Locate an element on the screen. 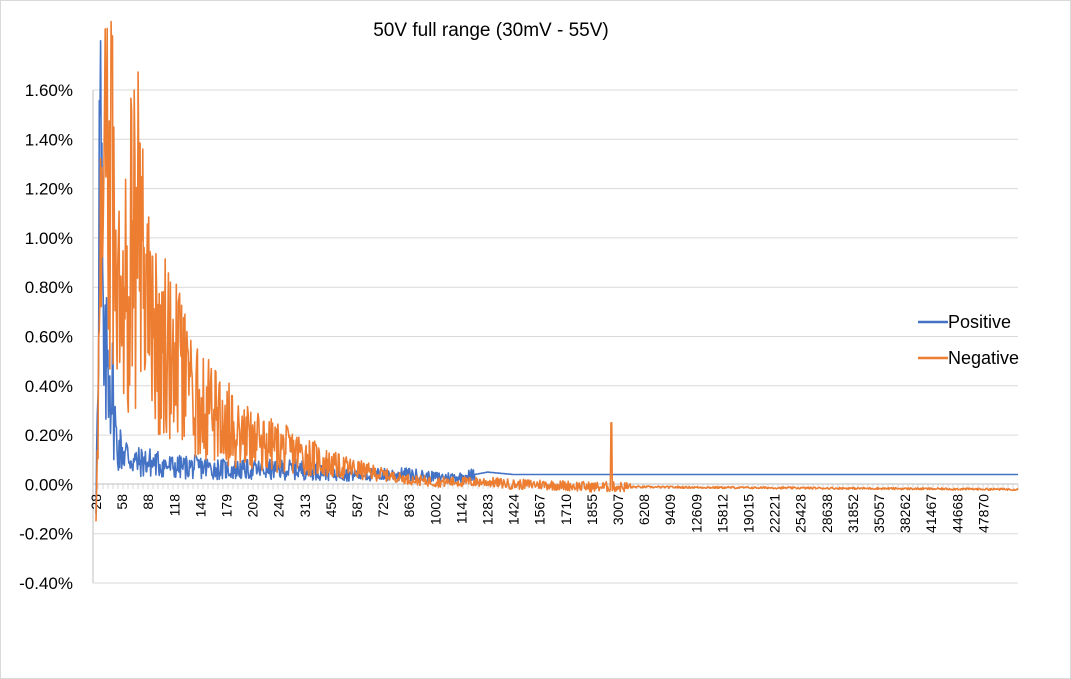  x-tick-label: 1142 is located at coordinates (461, 509).